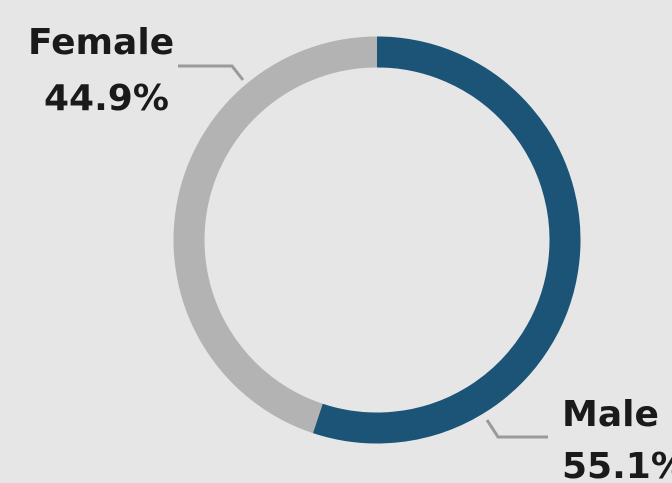 The width and height of the screenshot is (672, 483). I want to click on leader-line-female, so click(211, 72).